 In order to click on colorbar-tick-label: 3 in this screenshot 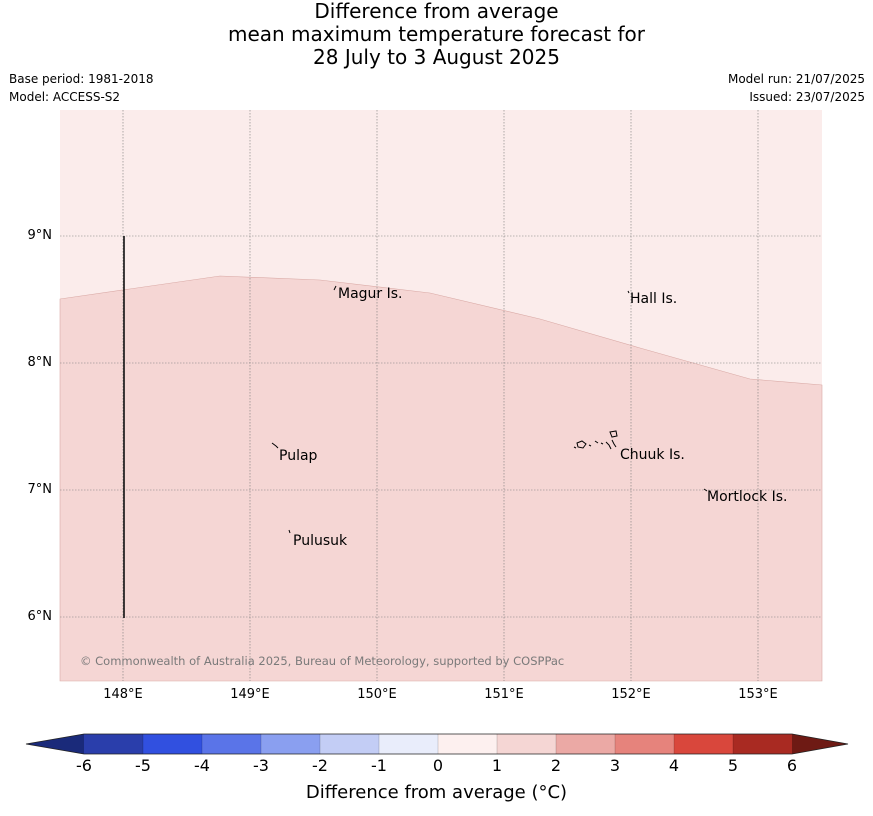, I will do `click(615, 765)`.